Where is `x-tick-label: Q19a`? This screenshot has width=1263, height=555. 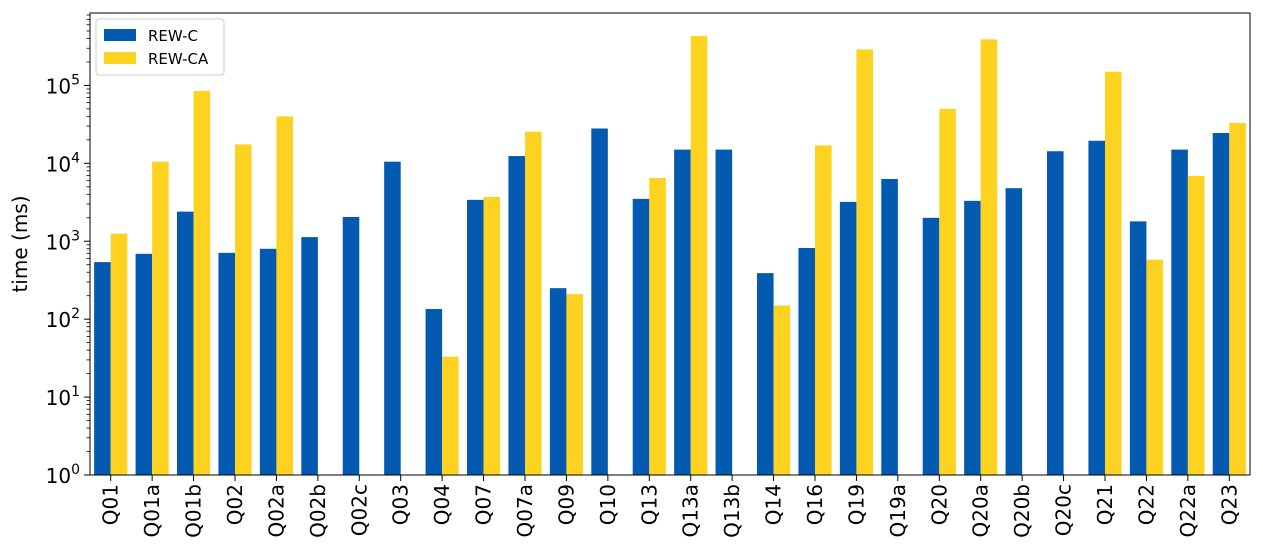 x-tick-label: Q19a is located at coordinates (898, 510).